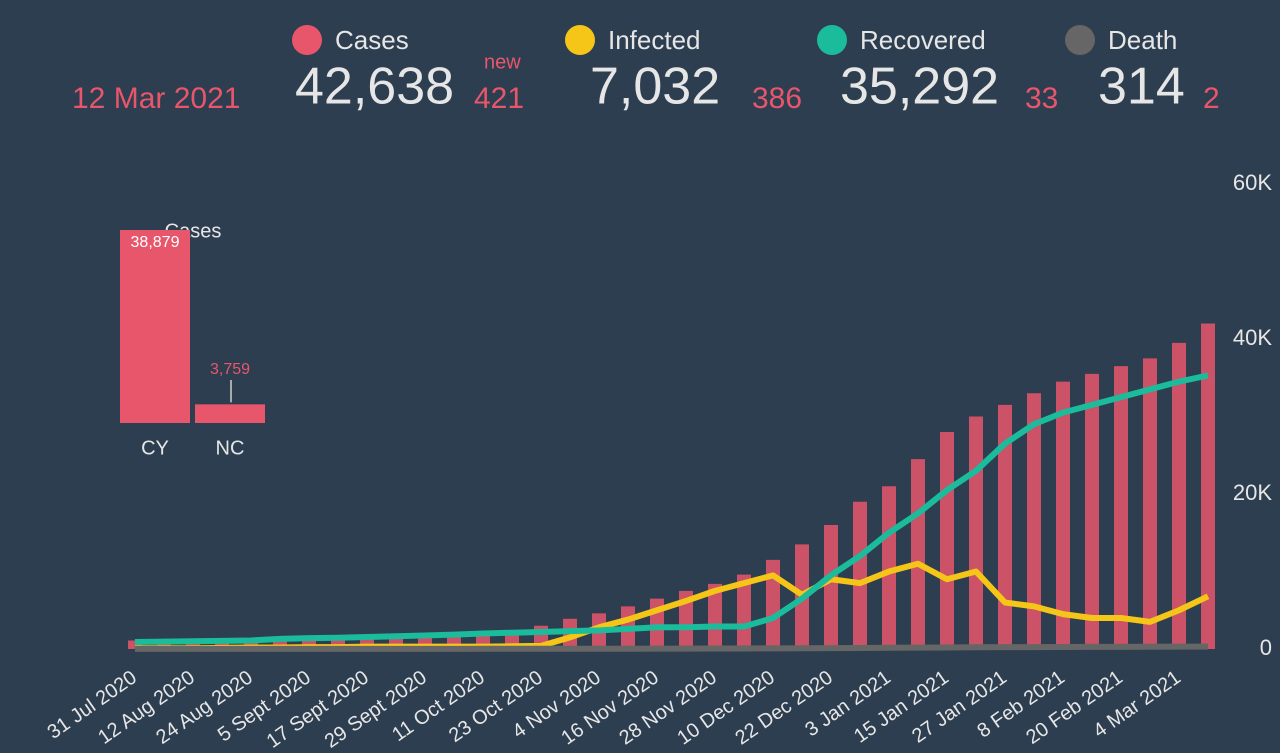 The height and width of the screenshot is (753, 1280). Describe the element at coordinates (654, 40) in the screenshot. I see `legend-label: Infected` at that location.